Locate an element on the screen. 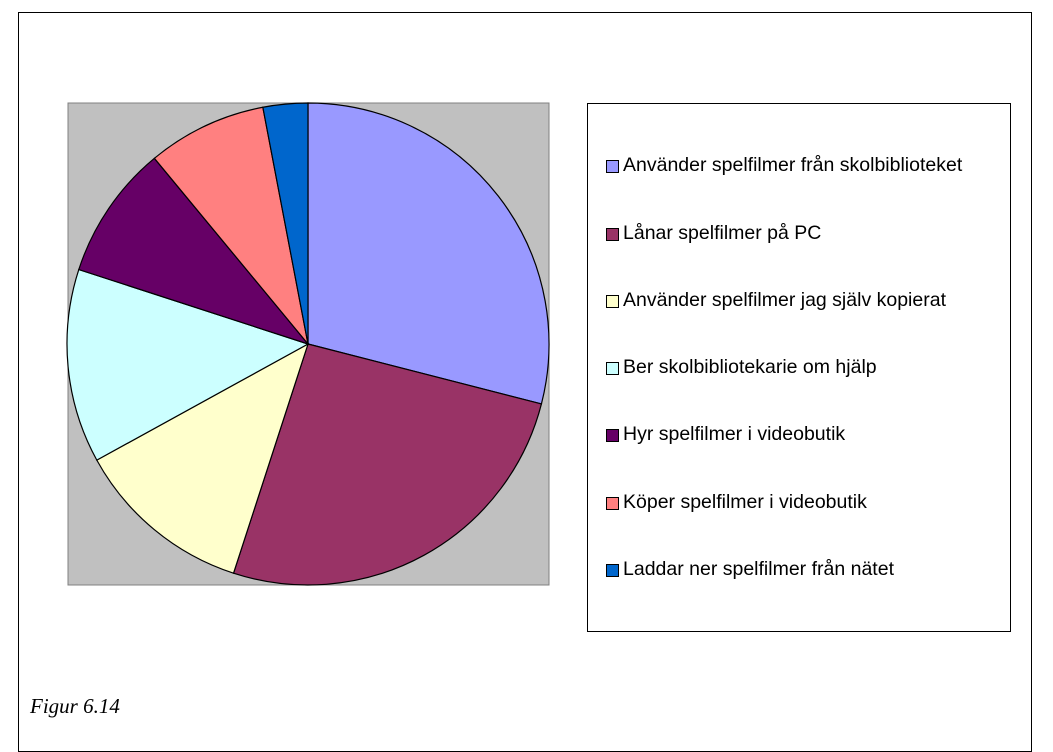 Image resolution: width=1053 pixels, height=752 pixels. legend-label: Laddar ner spelfilmer från nätet is located at coordinates (758, 568).